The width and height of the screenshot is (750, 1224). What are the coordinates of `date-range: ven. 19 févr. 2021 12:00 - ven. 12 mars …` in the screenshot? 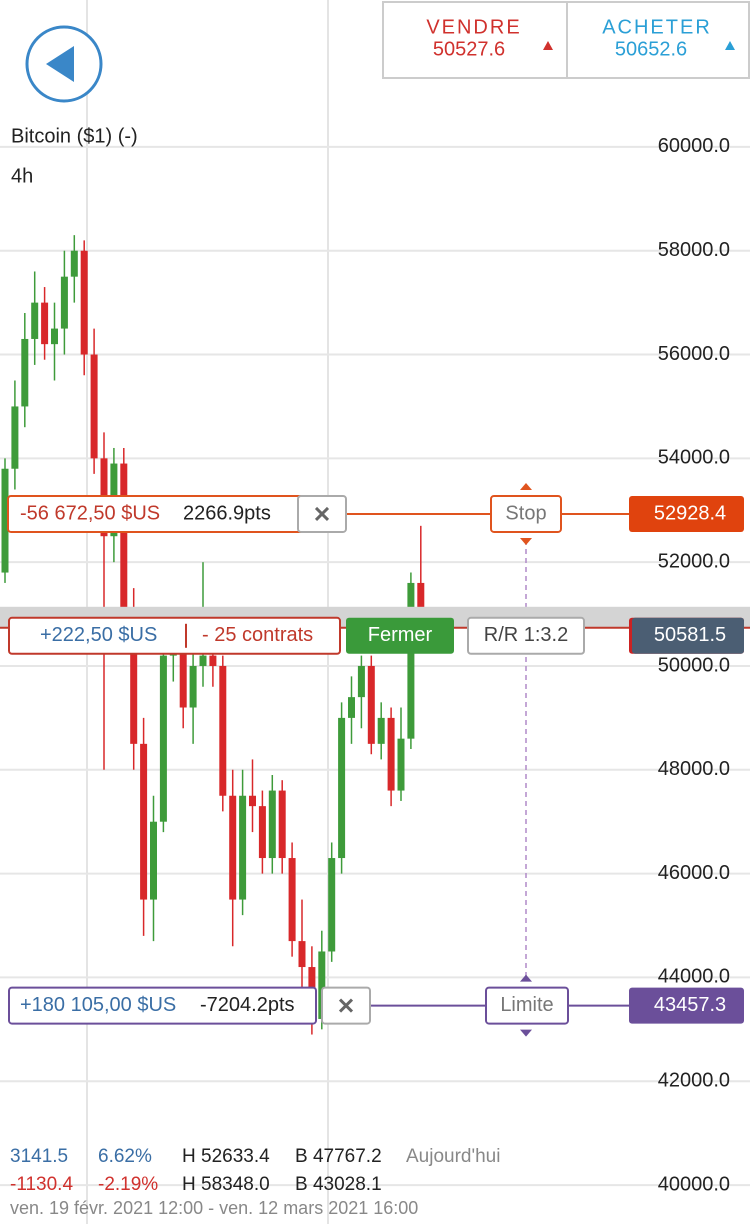 It's located at (214, 1208).